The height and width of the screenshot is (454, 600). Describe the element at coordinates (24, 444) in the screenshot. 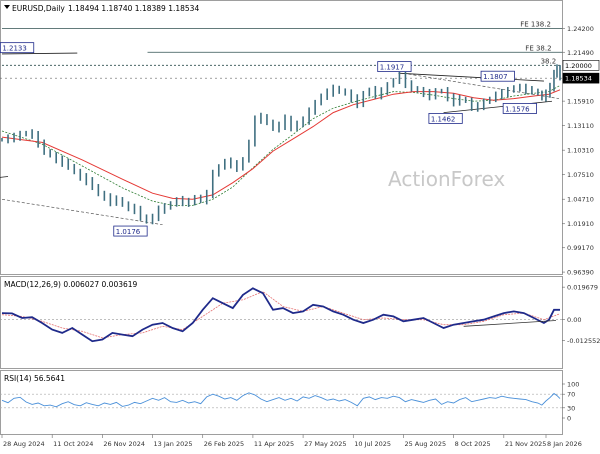

I see `date-tick-label: 28 Aug 2024` at that location.